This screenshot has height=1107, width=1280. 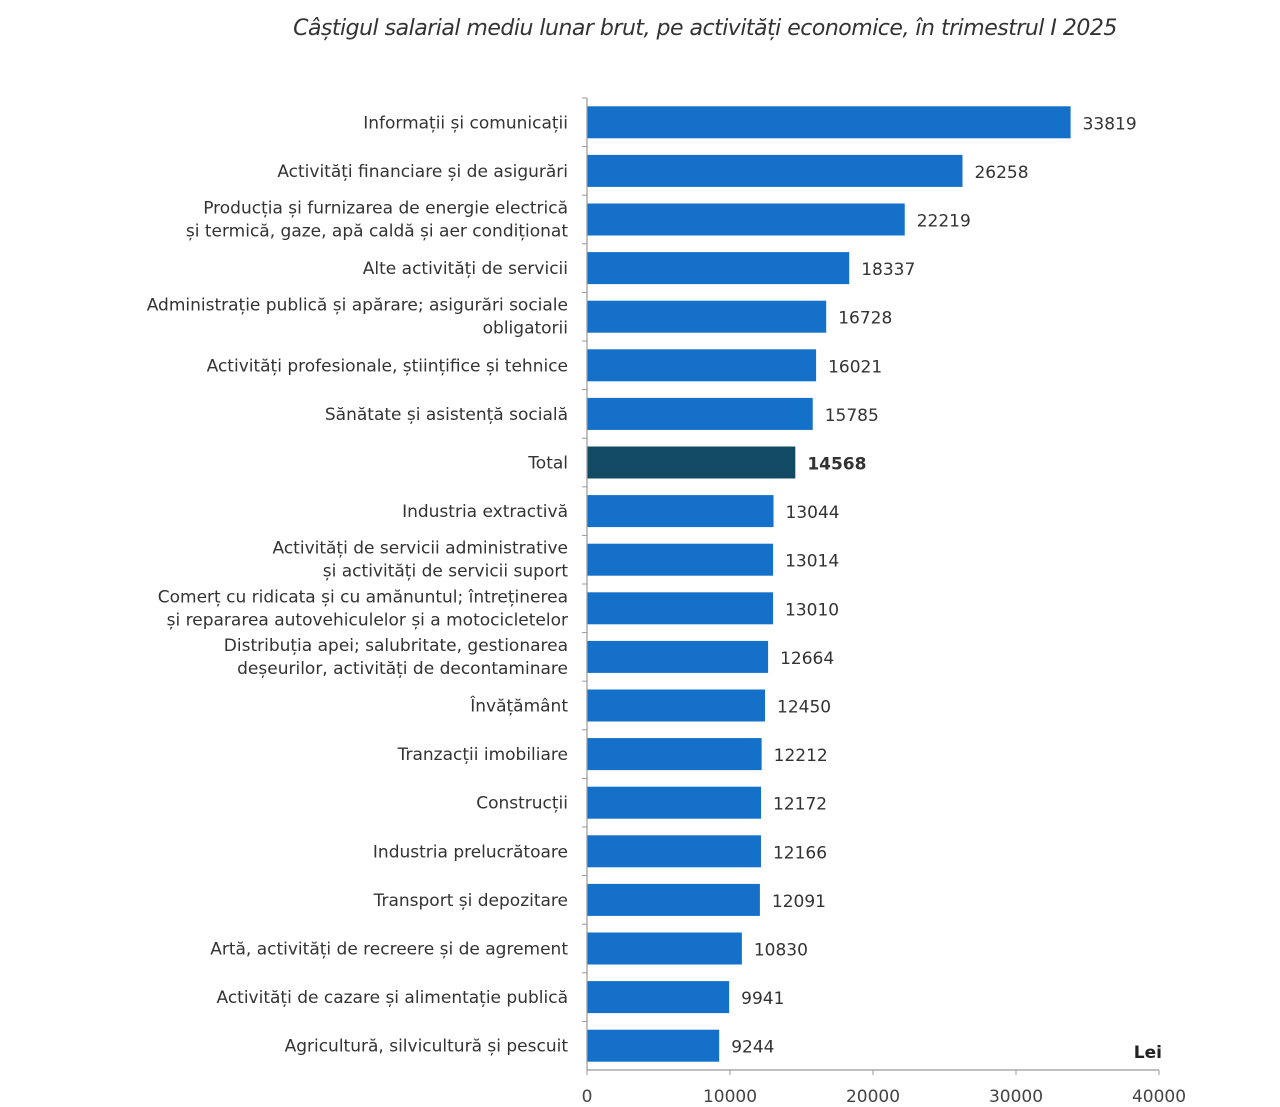 What do you see at coordinates (485, 512) in the screenshot?
I see `category-label: Industria extractivă` at bounding box center [485, 512].